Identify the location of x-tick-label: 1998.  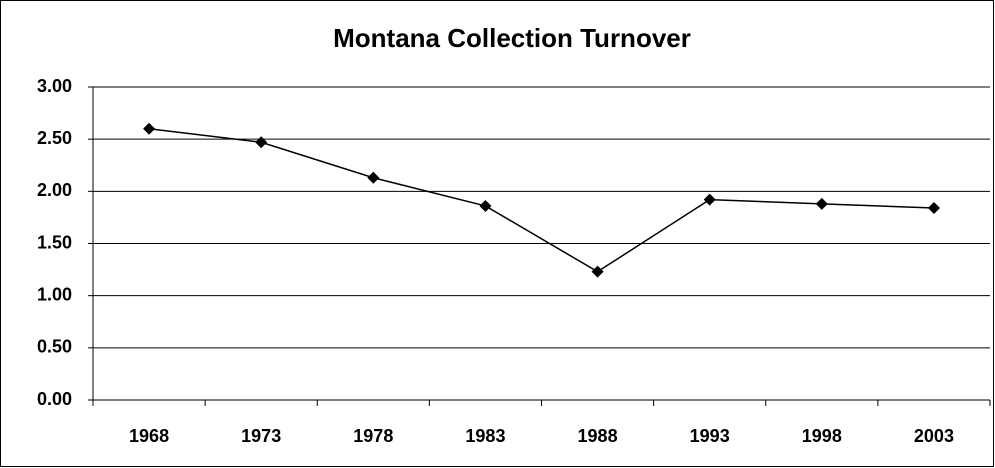
(822, 436).